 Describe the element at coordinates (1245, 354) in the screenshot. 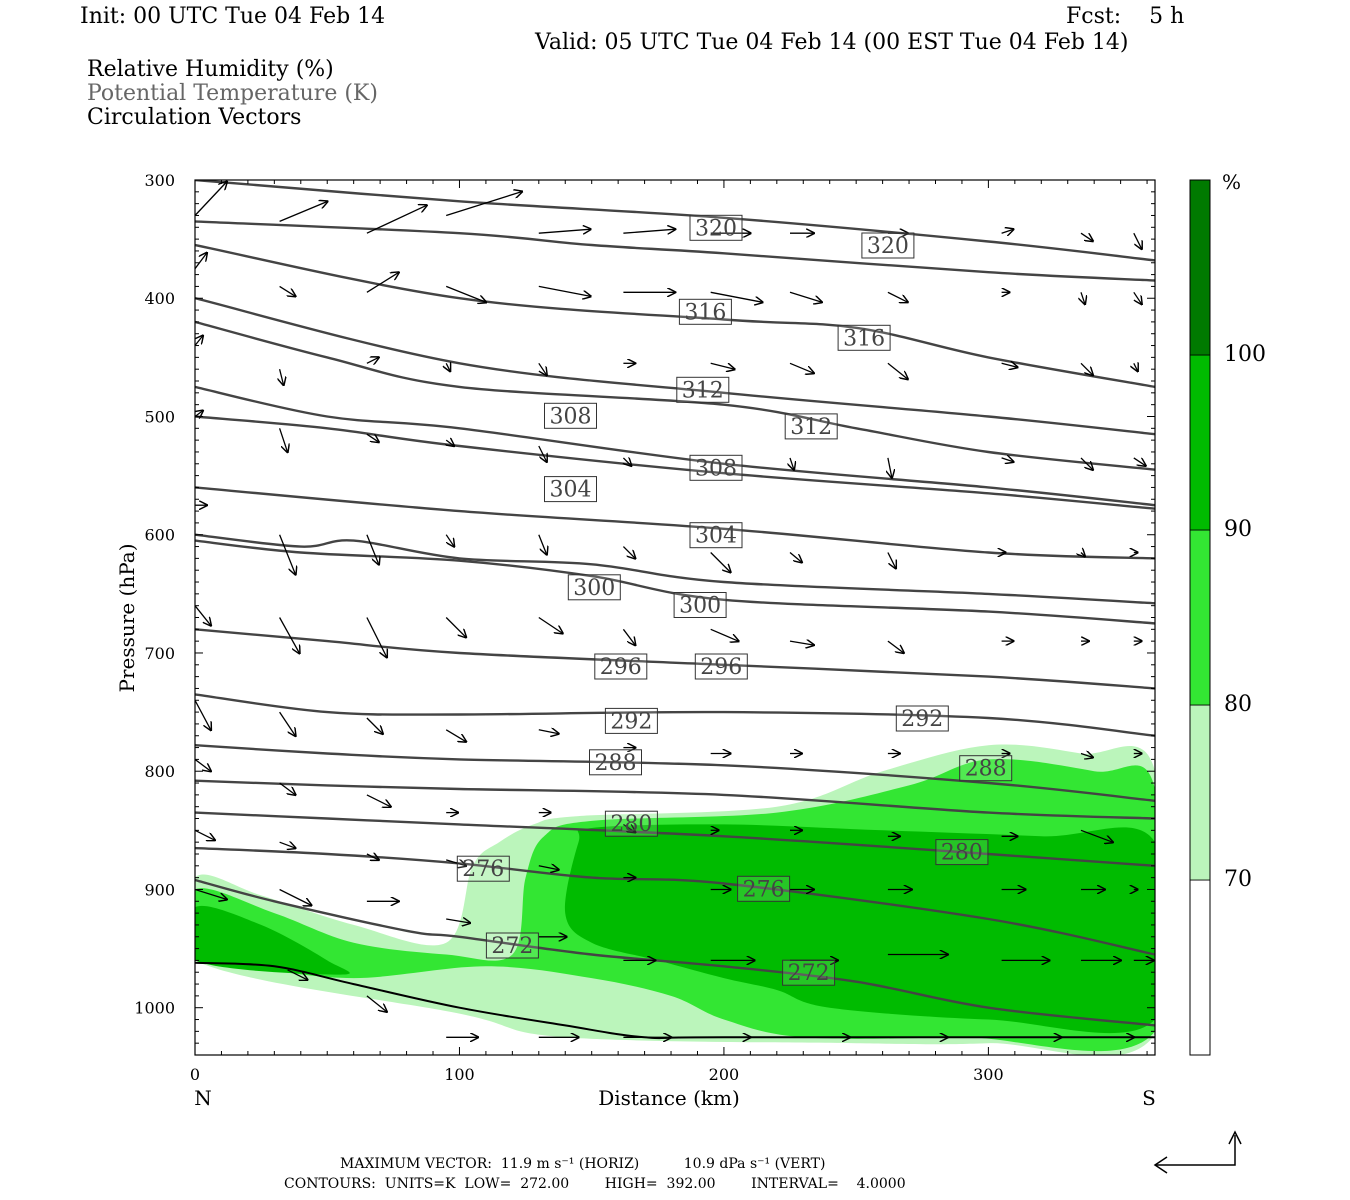

I see `colorbar-label: 100` at that location.